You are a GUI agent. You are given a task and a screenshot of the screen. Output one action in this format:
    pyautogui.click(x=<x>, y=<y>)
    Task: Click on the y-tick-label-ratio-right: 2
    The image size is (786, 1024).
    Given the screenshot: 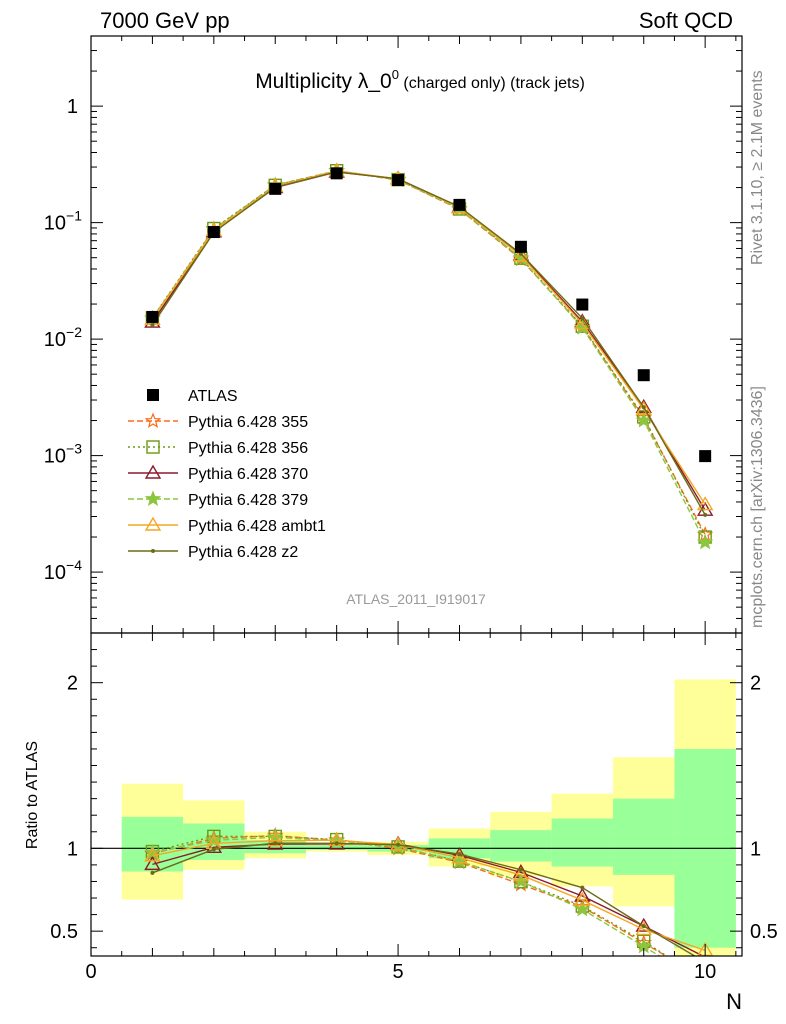 What is the action you would take?
    pyautogui.click(x=755, y=684)
    